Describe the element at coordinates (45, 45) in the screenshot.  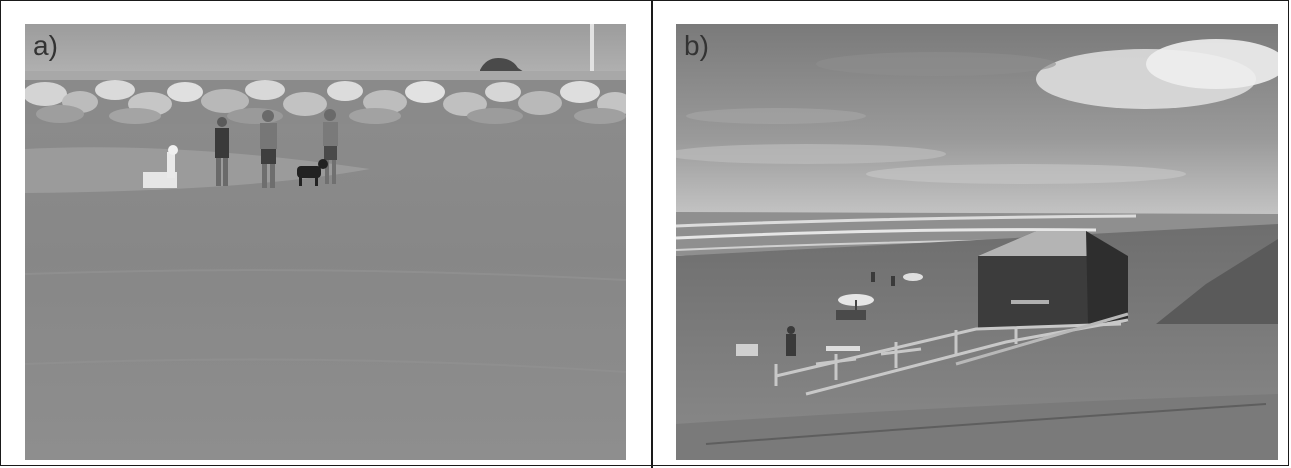
I see `panel-label-a: a)` at that location.